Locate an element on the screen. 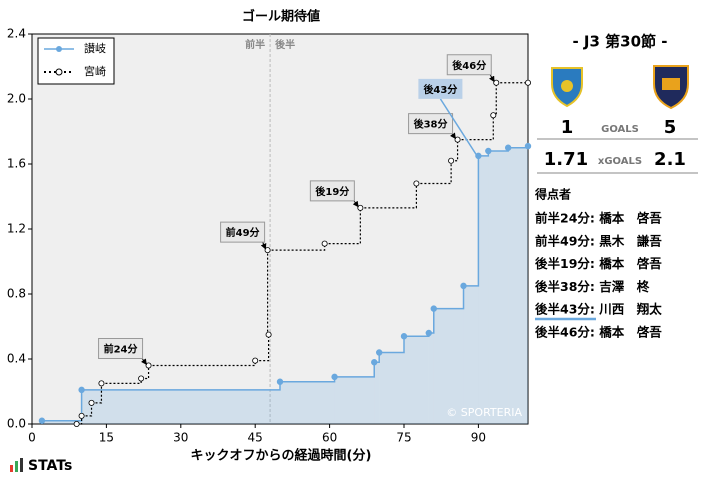  legend: 讃岐 宮崎 is located at coordinates (76, 61).